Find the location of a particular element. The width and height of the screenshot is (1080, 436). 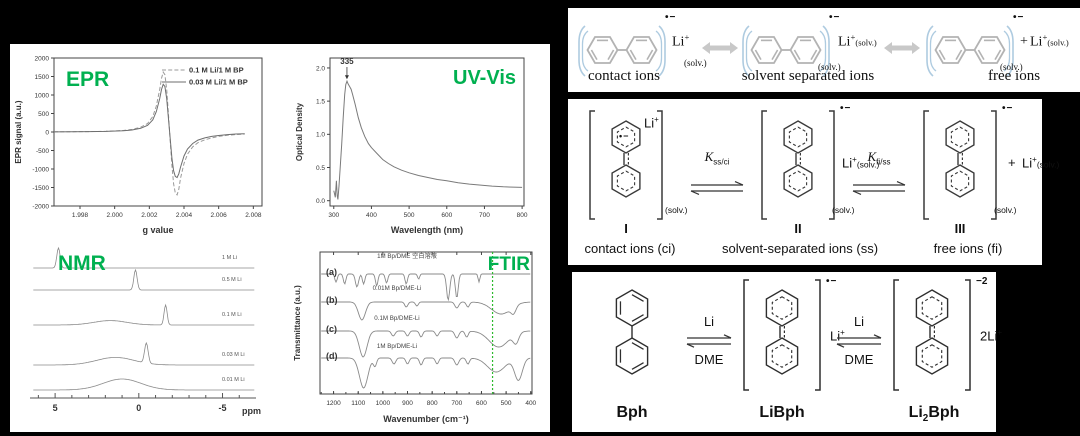

double-arrow-icon is located at coordinates (720, 48).